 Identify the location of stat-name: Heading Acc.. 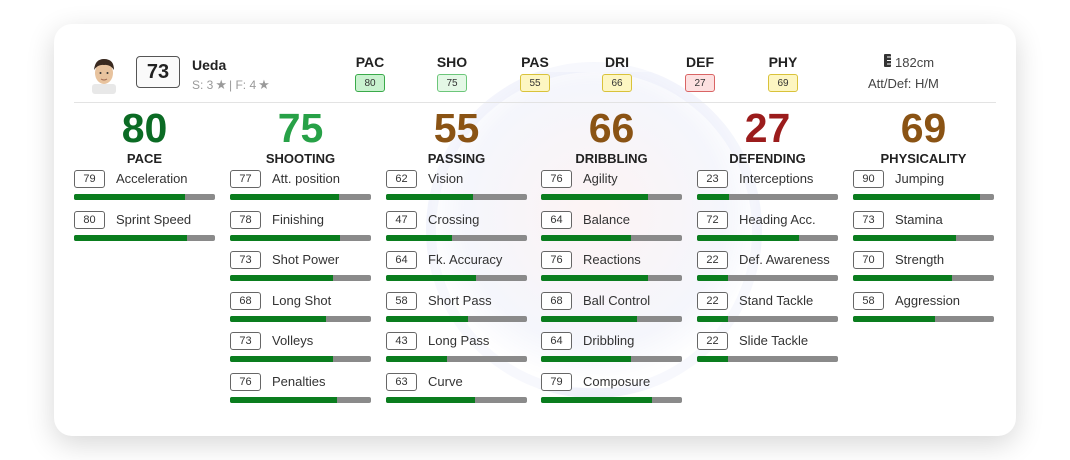
(777, 219).